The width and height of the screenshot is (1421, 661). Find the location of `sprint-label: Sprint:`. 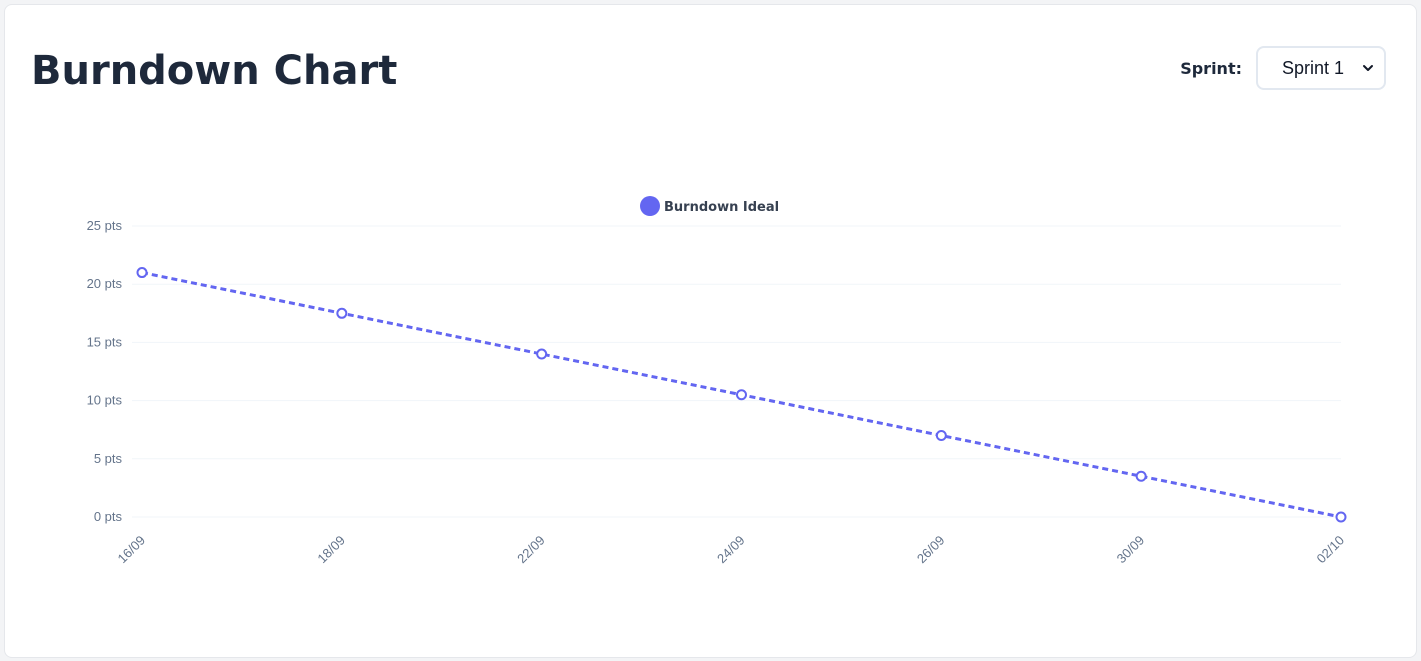

sprint-label: Sprint: is located at coordinates (1211, 68).